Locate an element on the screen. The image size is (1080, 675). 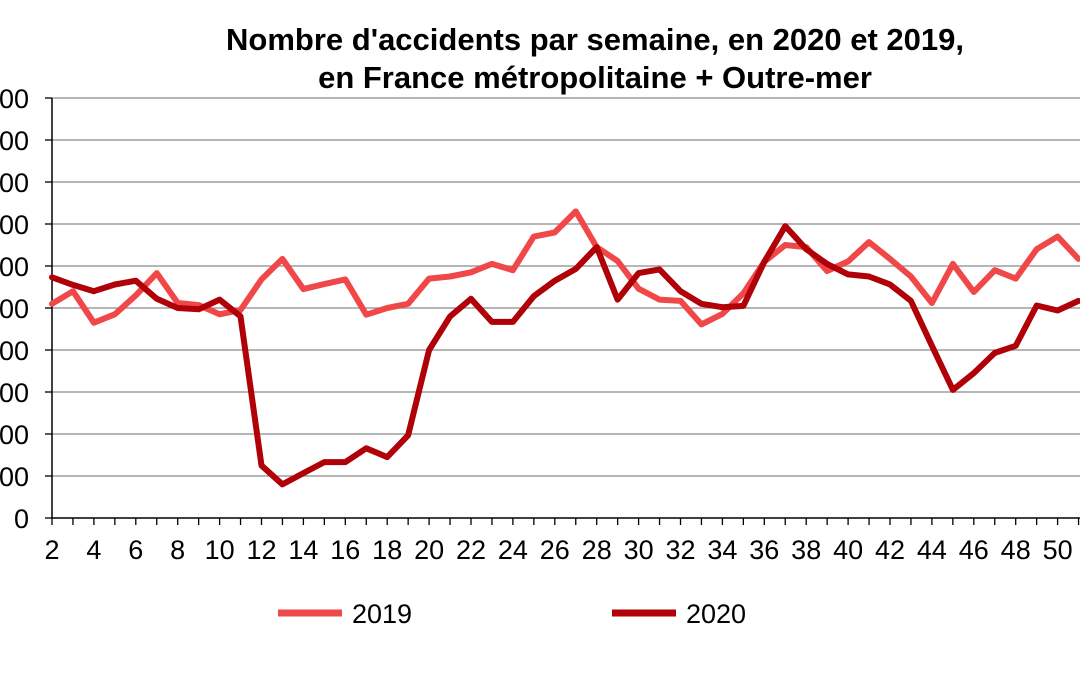
legend-label-2019: 2019 is located at coordinates (382, 614).